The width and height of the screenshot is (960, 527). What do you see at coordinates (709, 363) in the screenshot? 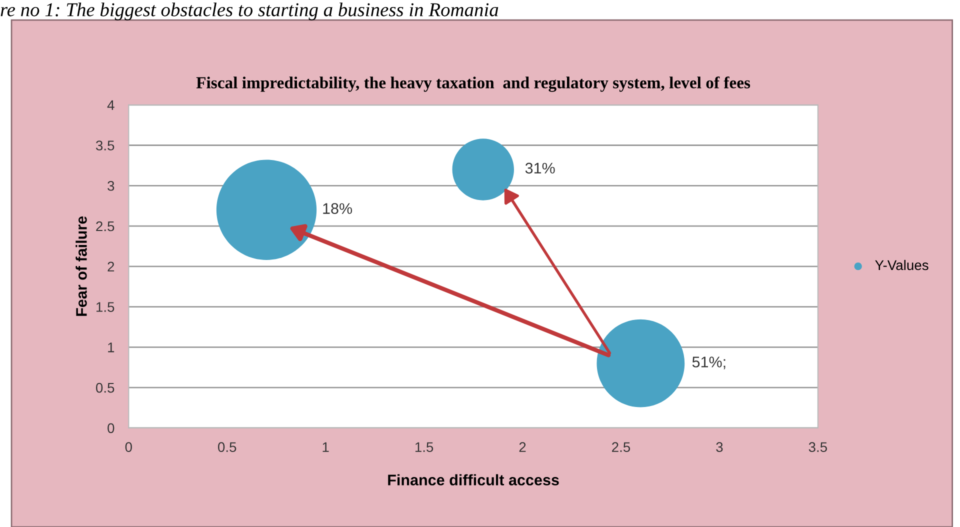
I see `annotation: 51%;` at bounding box center [709, 363].